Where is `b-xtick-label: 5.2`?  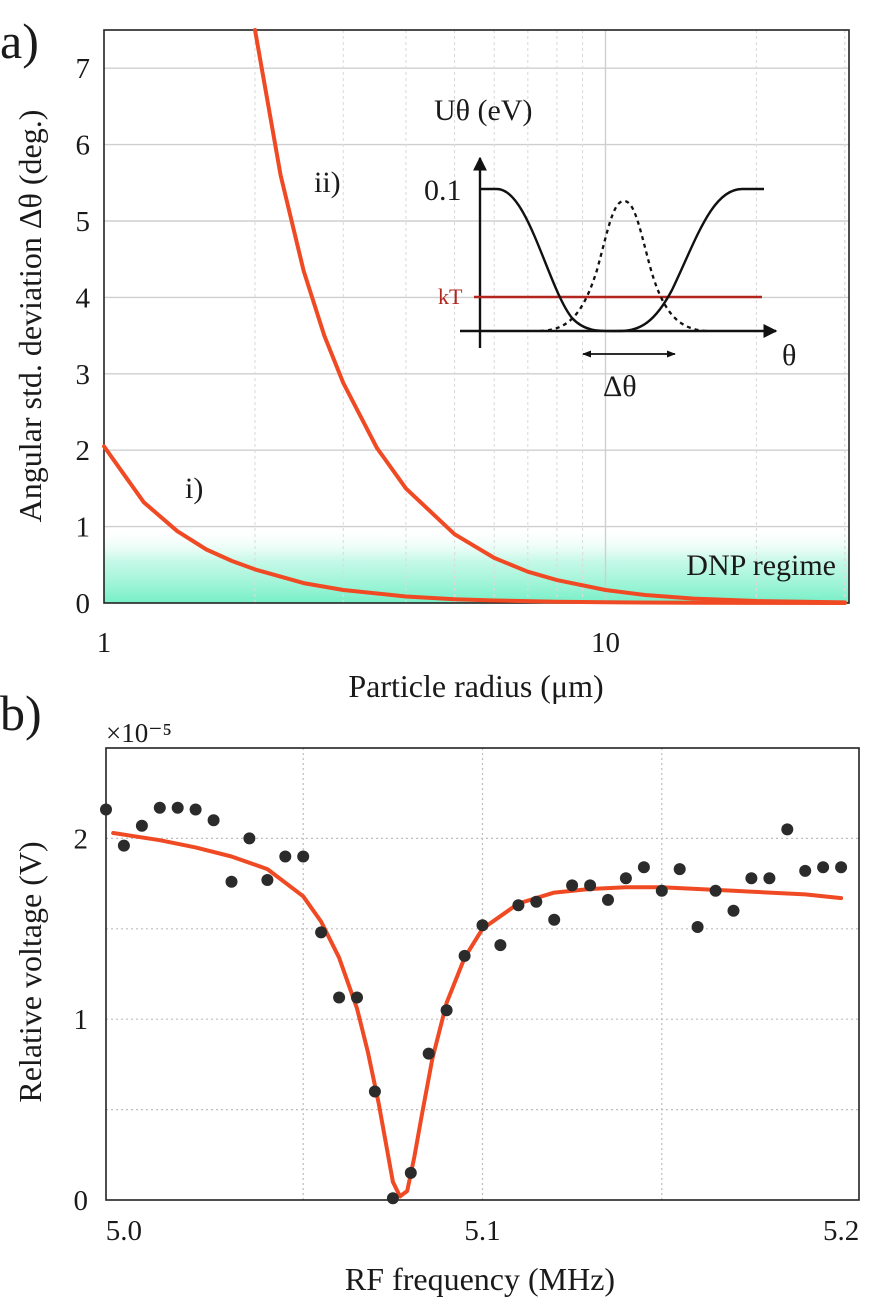 b-xtick-label: 5.2 is located at coordinates (841, 1231).